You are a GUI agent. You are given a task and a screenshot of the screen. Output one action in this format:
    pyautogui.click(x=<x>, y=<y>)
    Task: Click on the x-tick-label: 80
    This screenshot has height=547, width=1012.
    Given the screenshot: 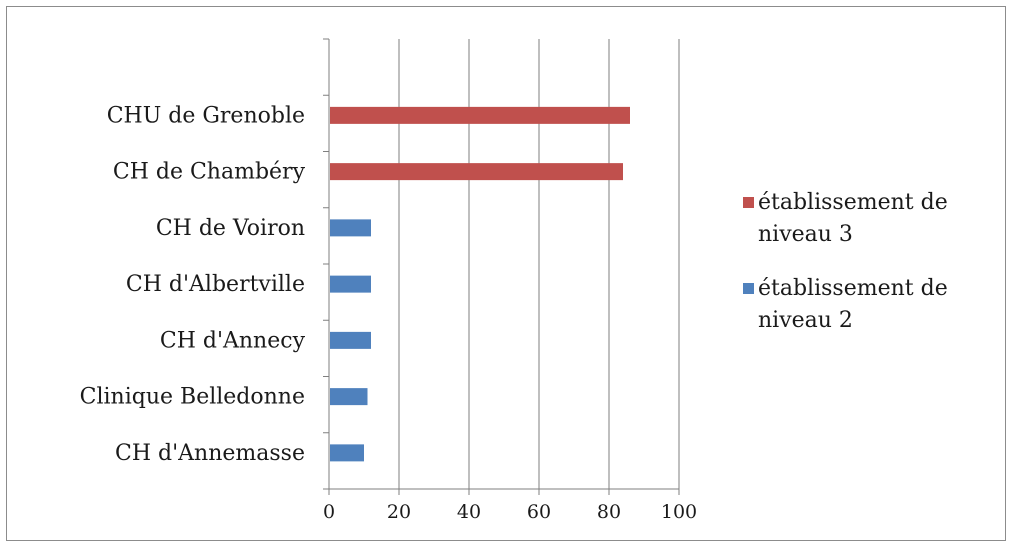 What is the action you would take?
    pyautogui.click(x=609, y=512)
    